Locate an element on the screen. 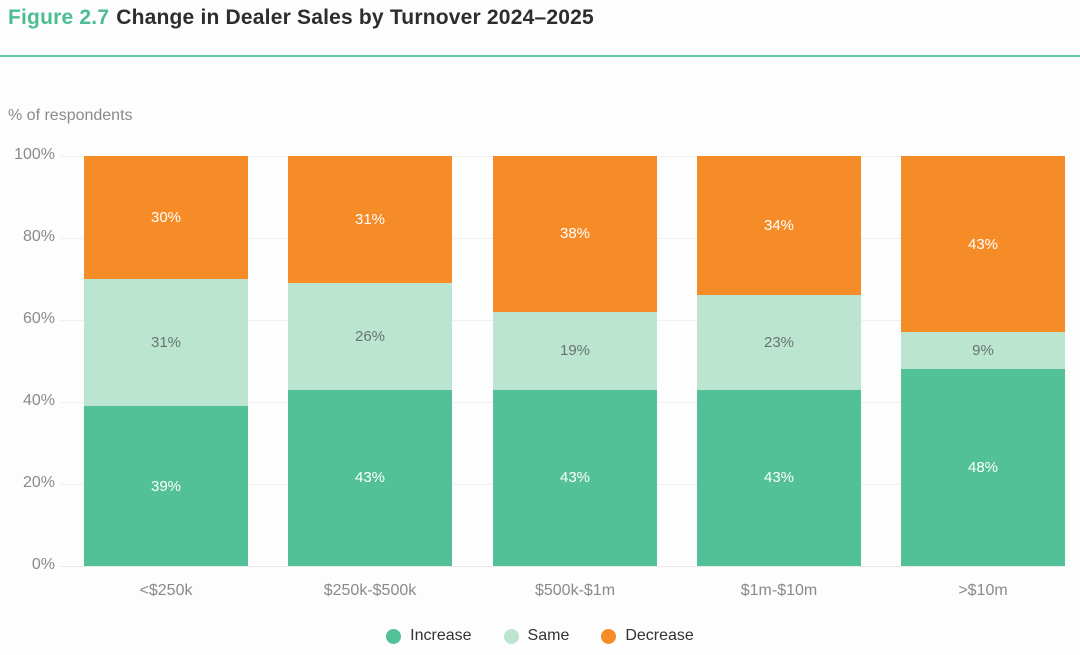 This screenshot has width=1080, height=655. legend-swatch-same is located at coordinates (511, 636).